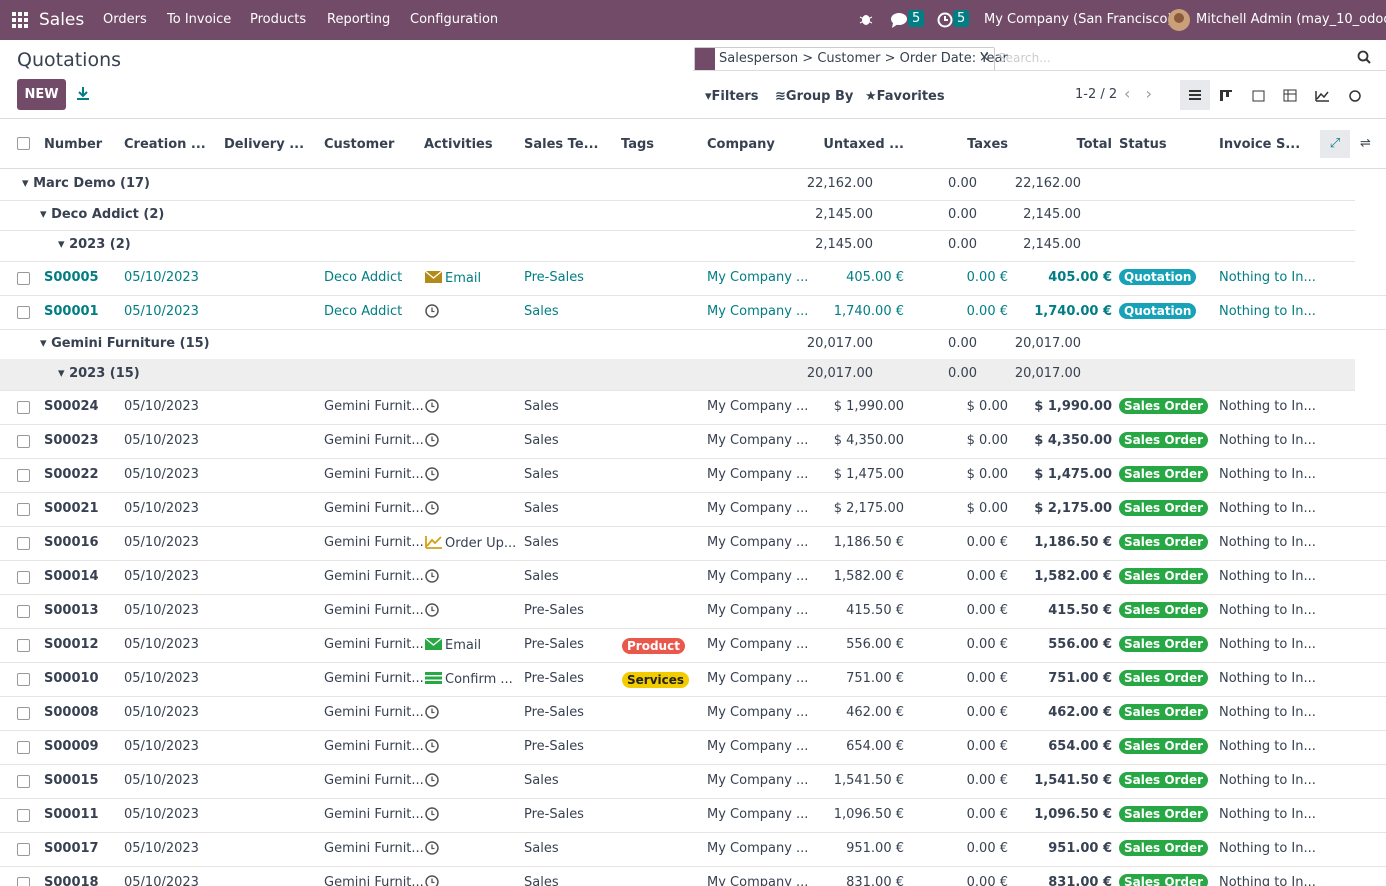 This screenshot has width=1386, height=886. What do you see at coordinates (71, 712) in the screenshot?
I see `order-number: S00008` at bounding box center [71, 712].